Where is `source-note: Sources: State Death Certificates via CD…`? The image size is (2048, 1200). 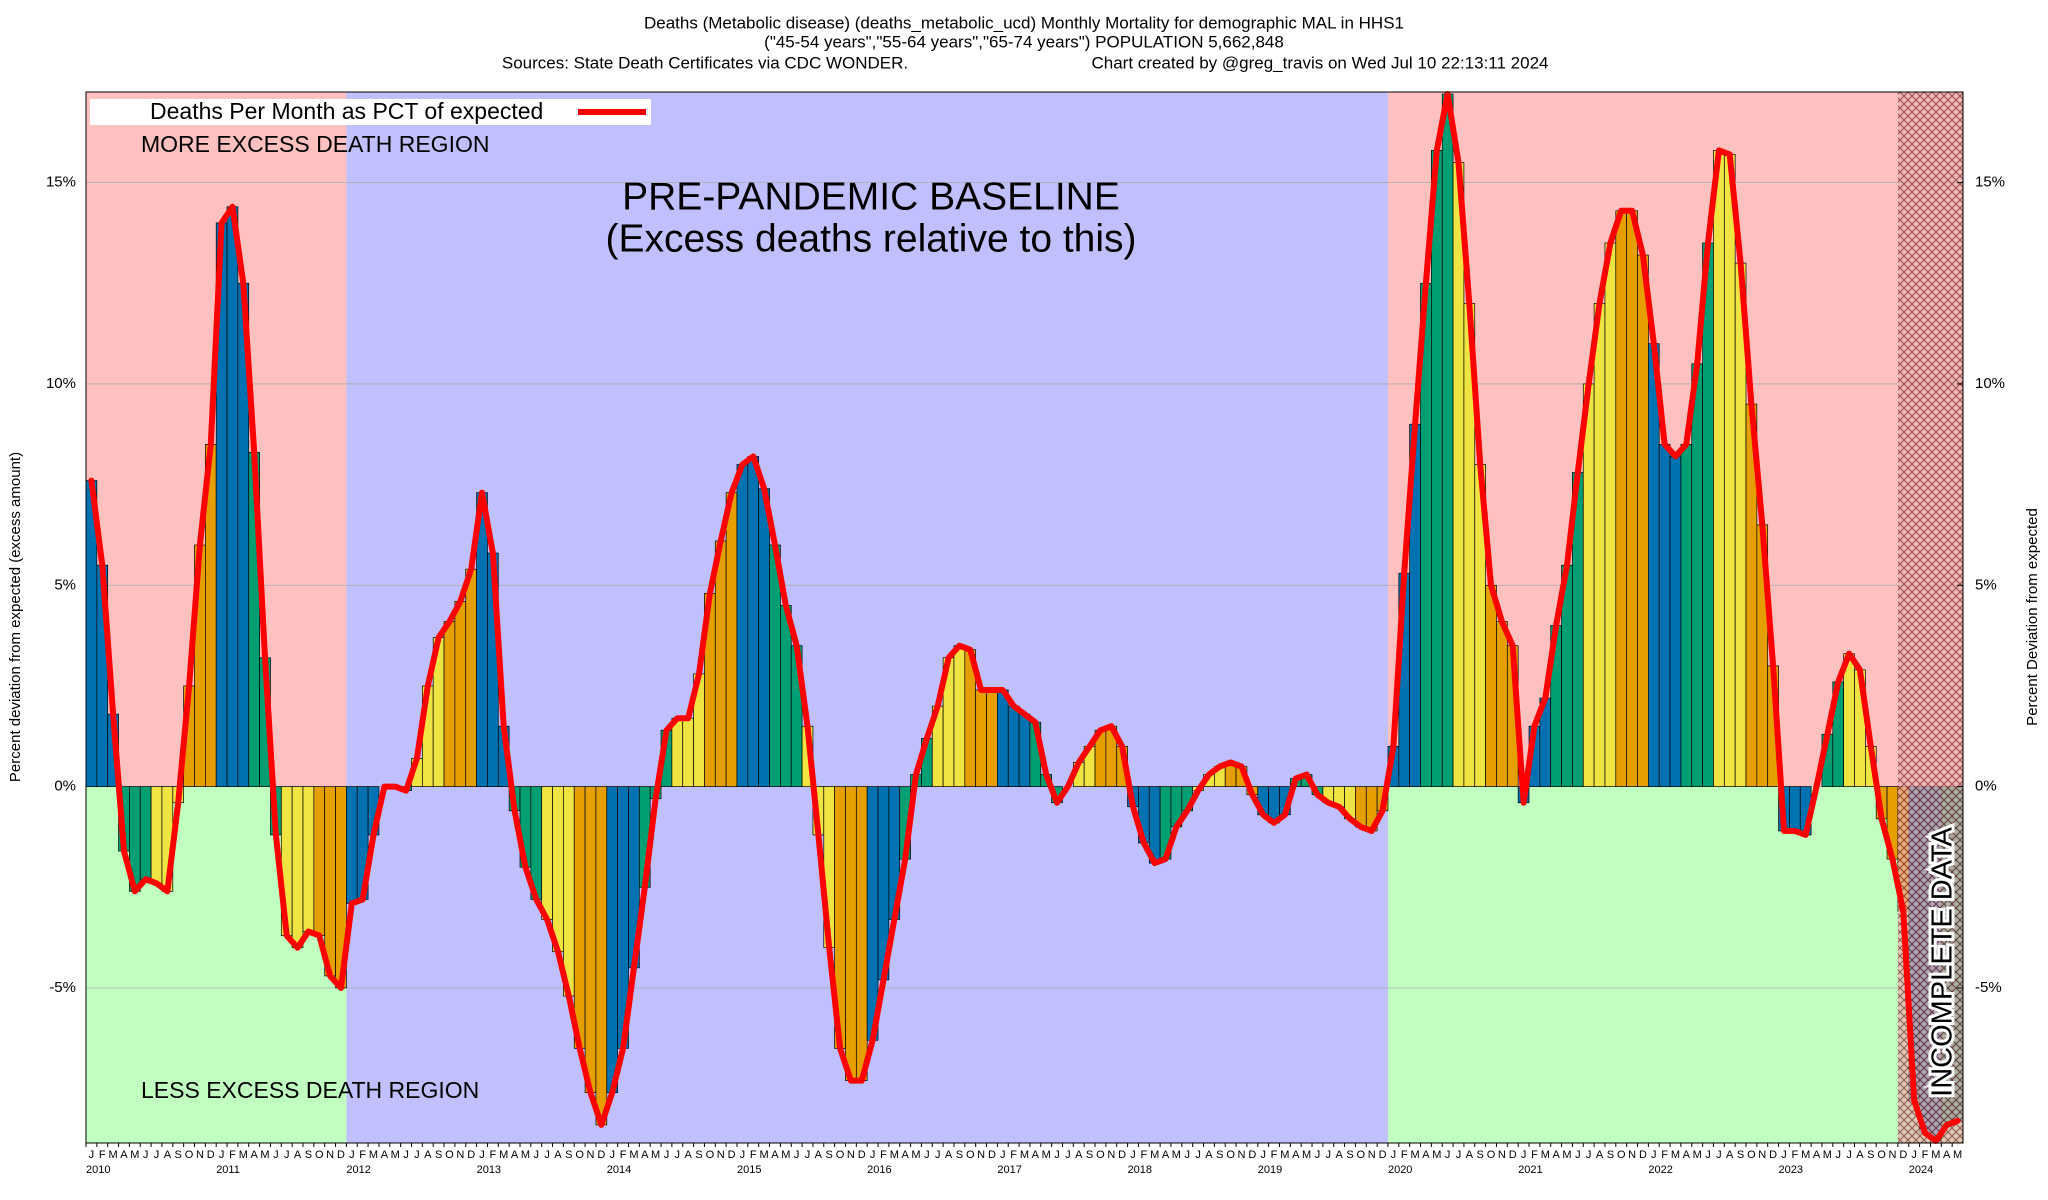 source-note: Sources: State Death Certificates via CD… is located at coordinates (705, 62).